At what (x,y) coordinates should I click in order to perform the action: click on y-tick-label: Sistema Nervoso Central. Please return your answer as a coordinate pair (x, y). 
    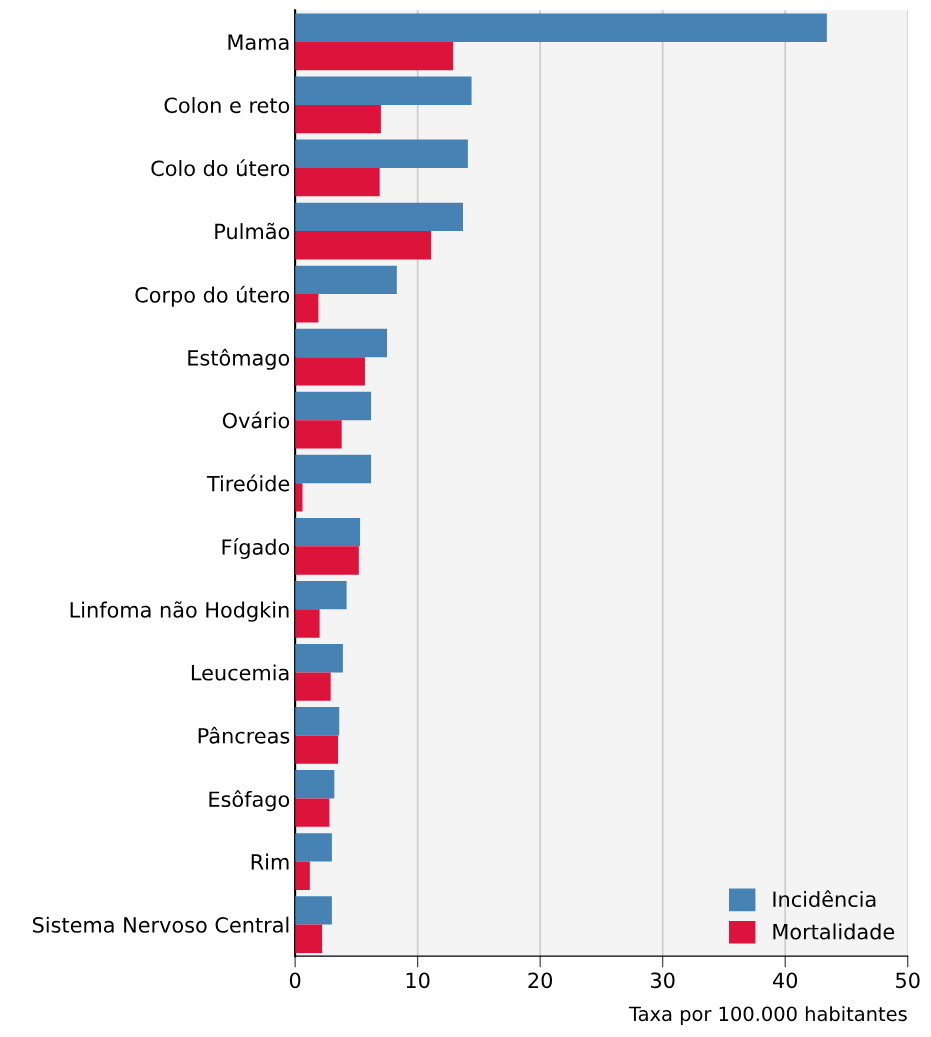
    Looking at the image, I should click on (160, 924).